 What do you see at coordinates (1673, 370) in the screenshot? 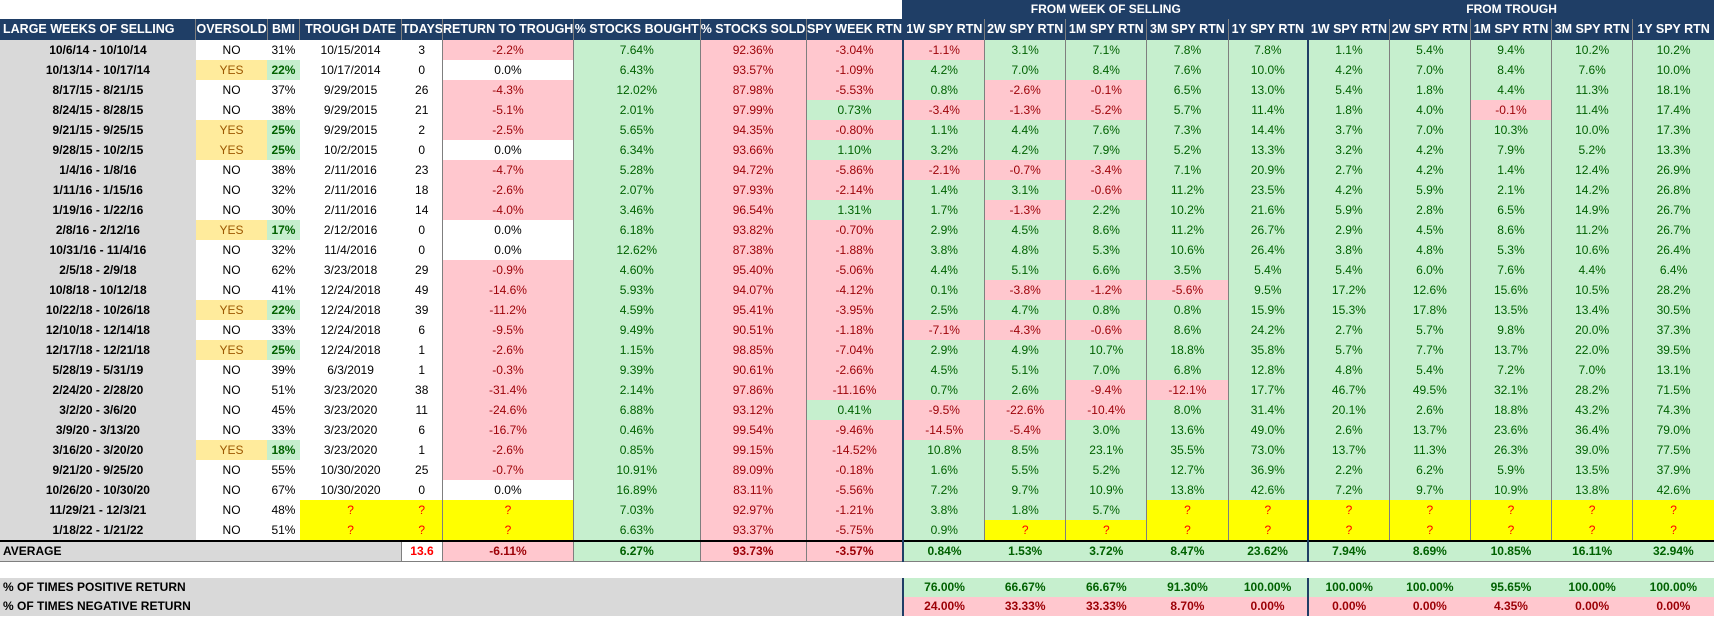
I see `ft-1y-cell: 13.1%` at bounding box center [1673, 370].